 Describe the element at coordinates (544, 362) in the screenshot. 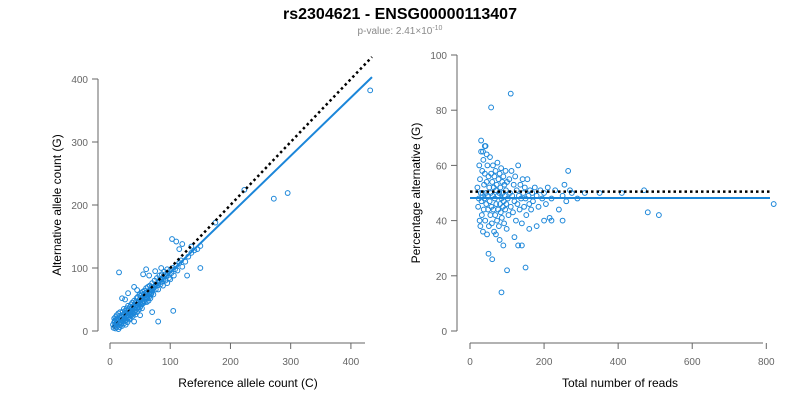

I see `right-x-tick-label: 200` at that location.